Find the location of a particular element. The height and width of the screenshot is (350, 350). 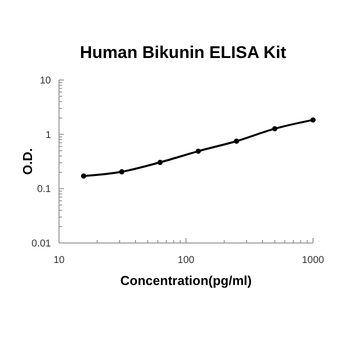

chart-title: Human Bikunin ELISA Kit is located at coordinates (183, 52).